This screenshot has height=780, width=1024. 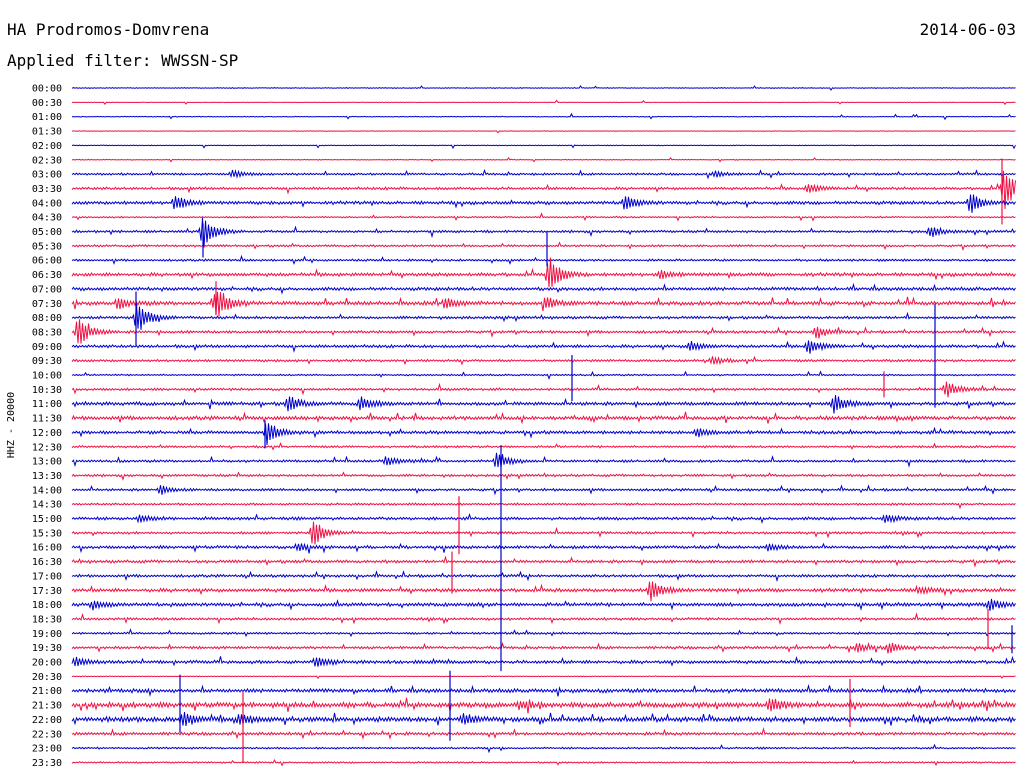 What do you see at coordinates (47, 505) in the screenshot?
I see `row-label: 14:30` at bounding box center [47, 505].